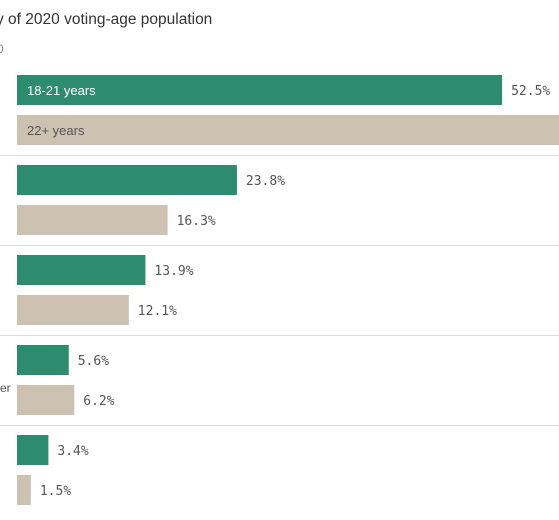 The image size is (559, 520). I want to click on value-label: 52.5%, so click(530, 91).